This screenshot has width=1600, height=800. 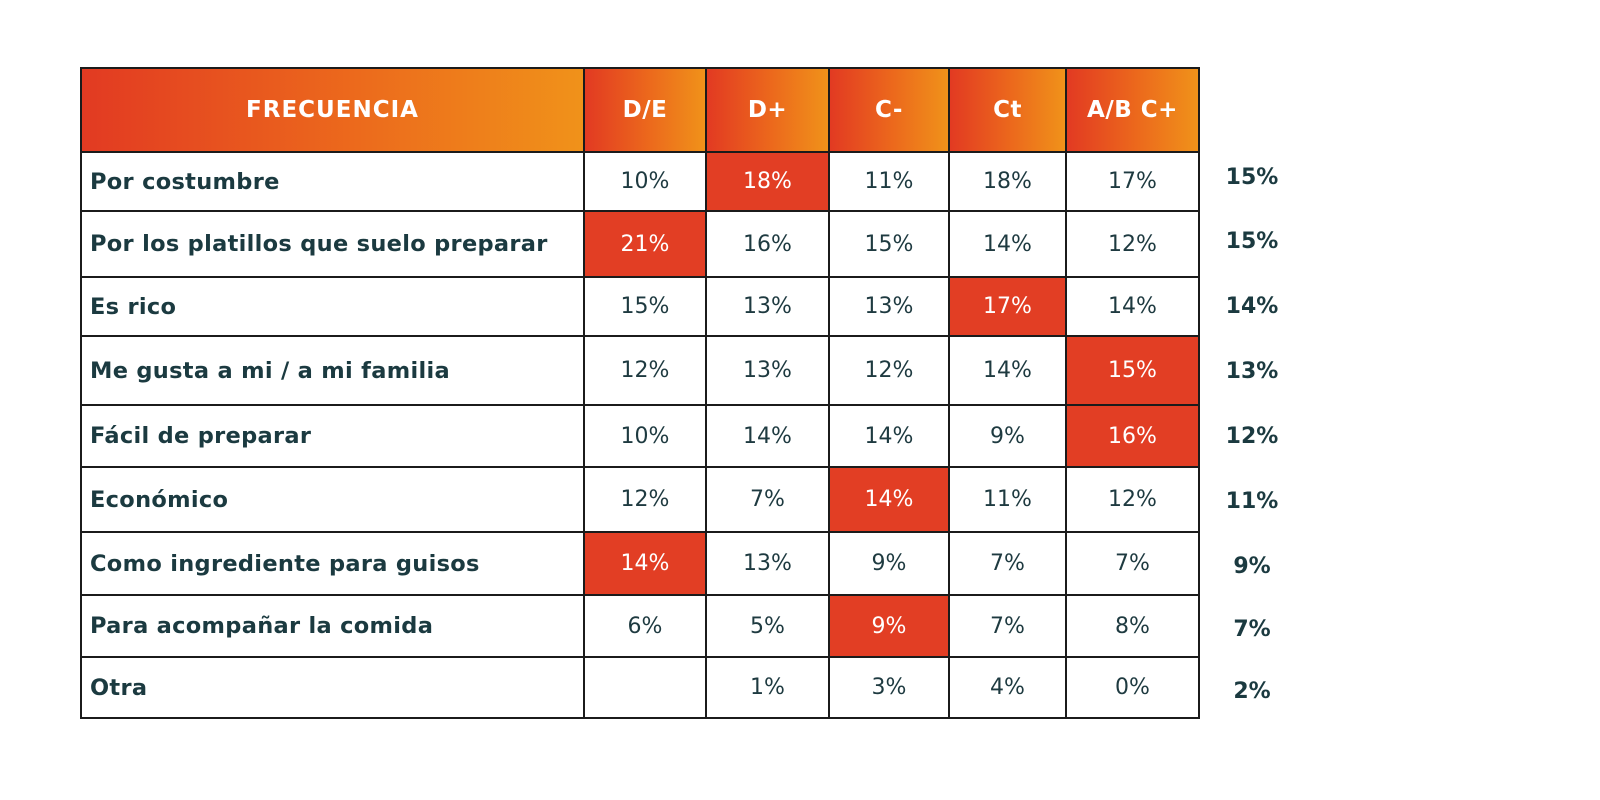 What do you see at coordinates (767, 687) in the screenshot?
I see `table-cell: 1%` at bounding box center [767, 687].